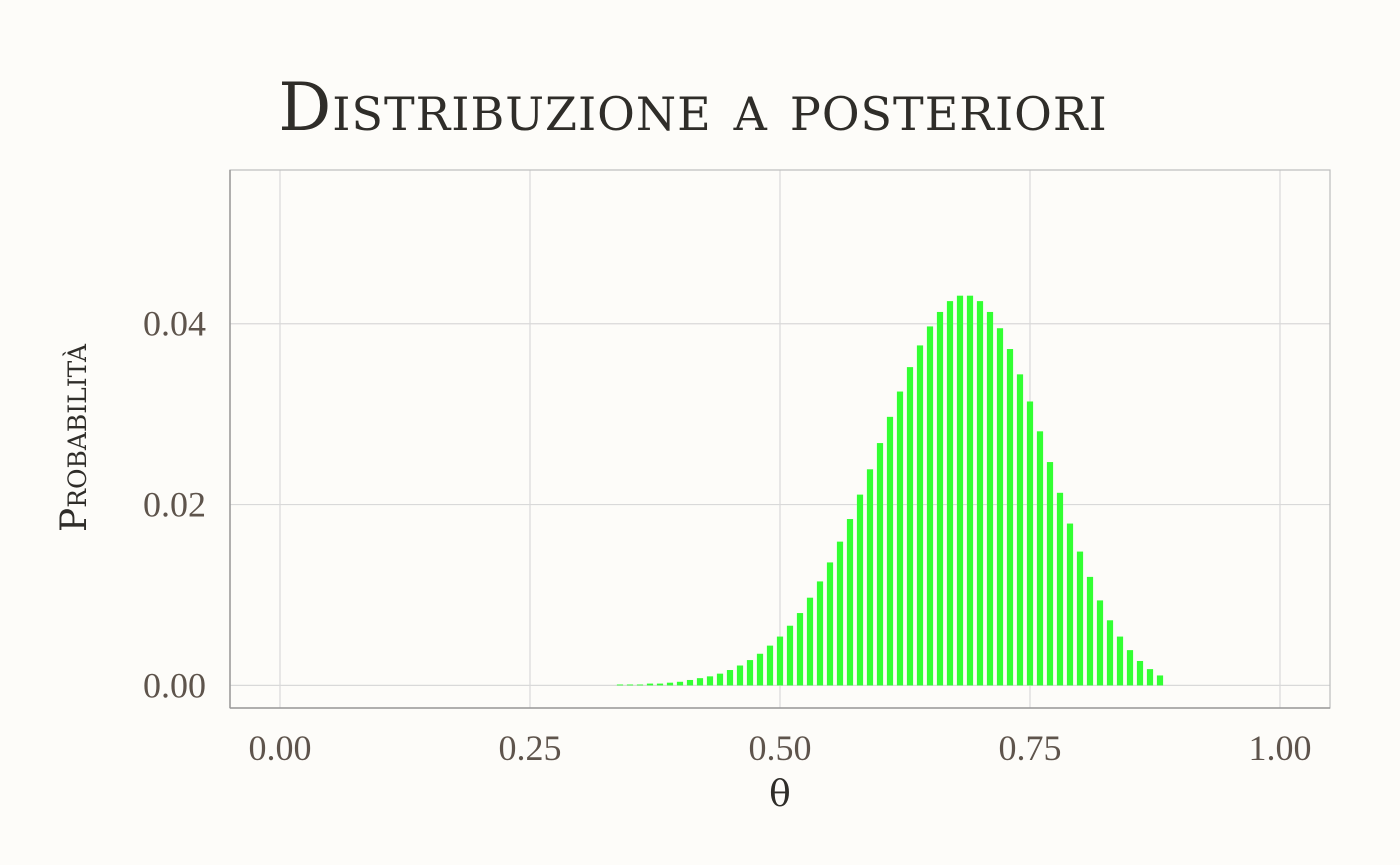 The image size is (1400, 865). Describe the element at coordinates (174, 685) in the screenshot. I see `y-tick-label: 0.00` at that location.